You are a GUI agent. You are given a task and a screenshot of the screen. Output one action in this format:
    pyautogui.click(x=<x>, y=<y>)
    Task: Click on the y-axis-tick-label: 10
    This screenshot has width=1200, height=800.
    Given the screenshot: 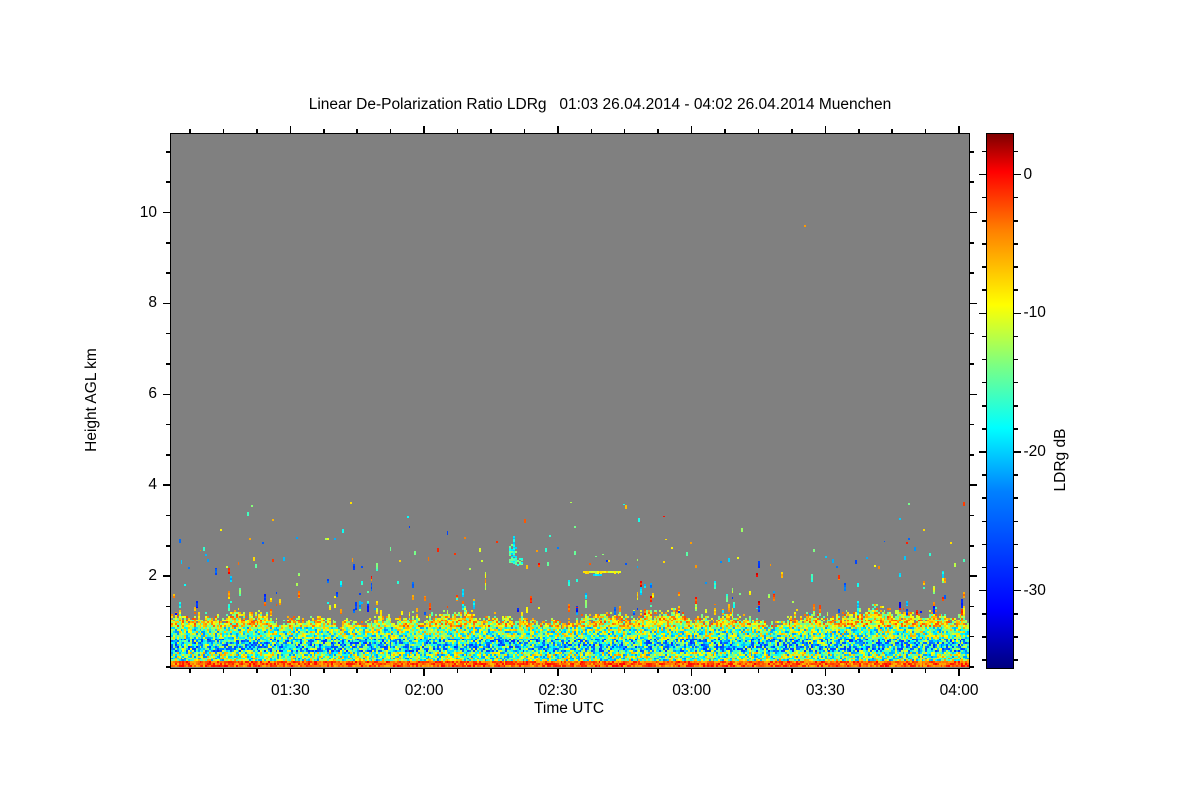 What is the action you would take?
    pyautogui.click(x=148, y=212)
    